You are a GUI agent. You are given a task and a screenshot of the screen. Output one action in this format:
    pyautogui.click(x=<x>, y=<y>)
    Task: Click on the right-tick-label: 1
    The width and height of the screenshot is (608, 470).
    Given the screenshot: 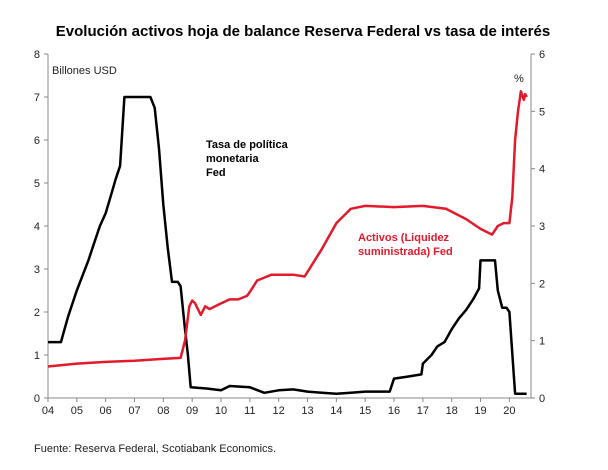 What is the action you would take?
    pyautogui.click(x=542, y=342)
    